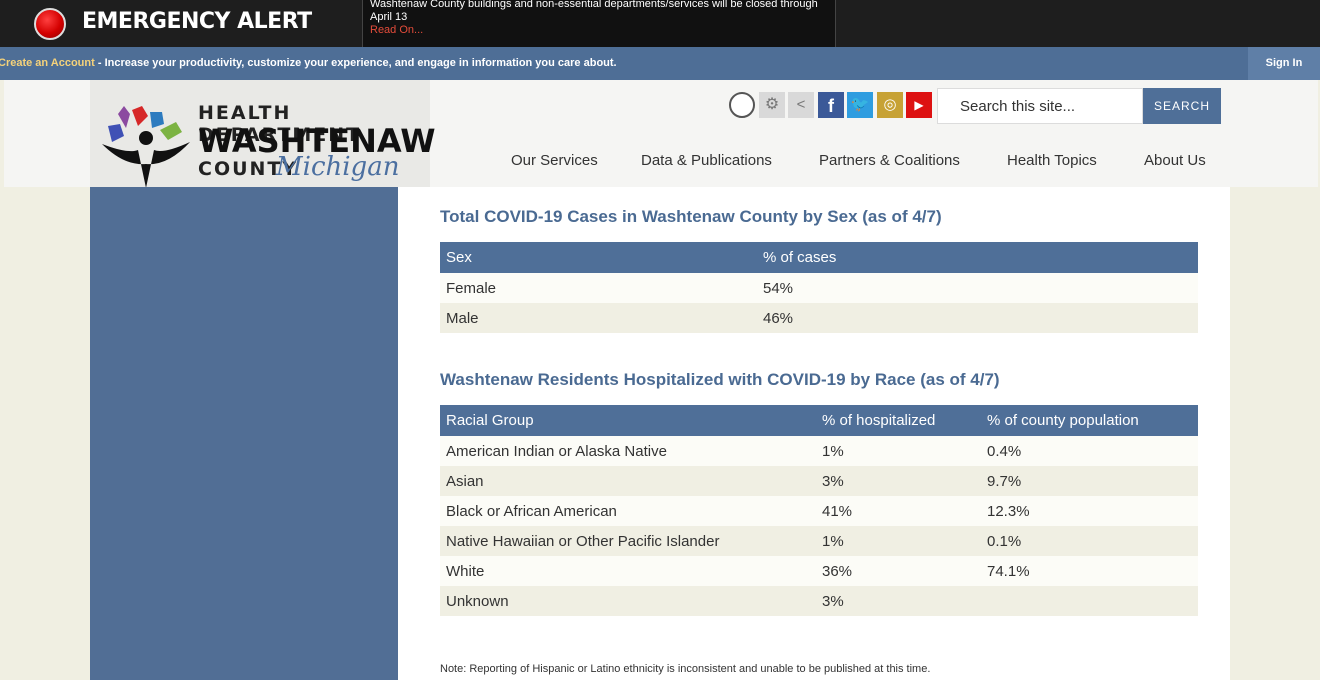 Image resolution: width=1320 pixels, height=680 pixels. I want to click on nav-our-services: Our Services, so click(554, 160).